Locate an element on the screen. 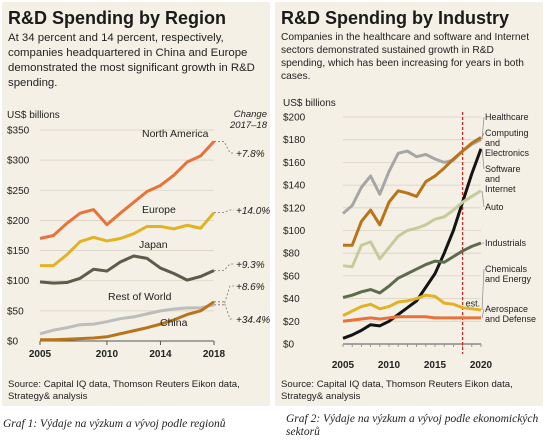 The width and height of the screenshot is (545, 445). series-label-rest-of-world: Rest of World is located at coordinates (140, 297).